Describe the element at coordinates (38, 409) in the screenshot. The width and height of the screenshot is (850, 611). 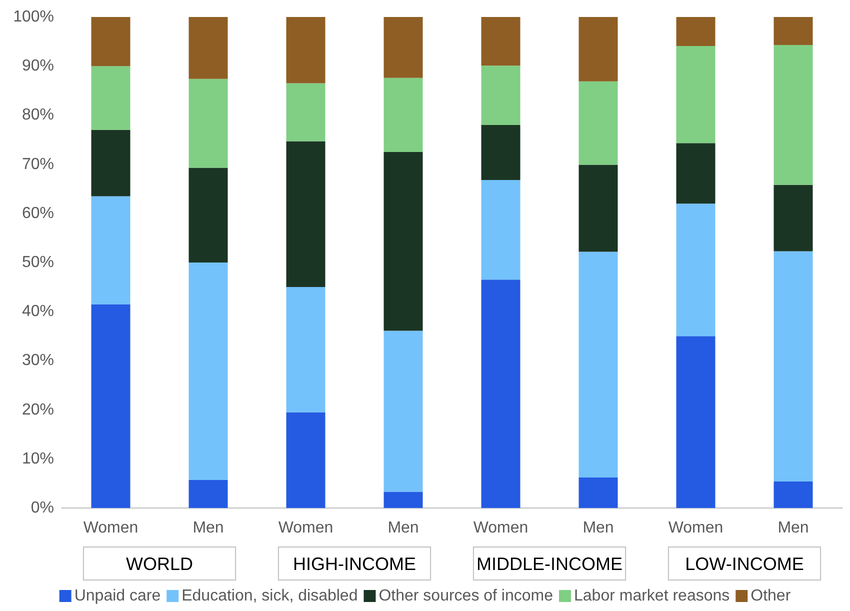
I see `y-tick-label: 20%` at that location.